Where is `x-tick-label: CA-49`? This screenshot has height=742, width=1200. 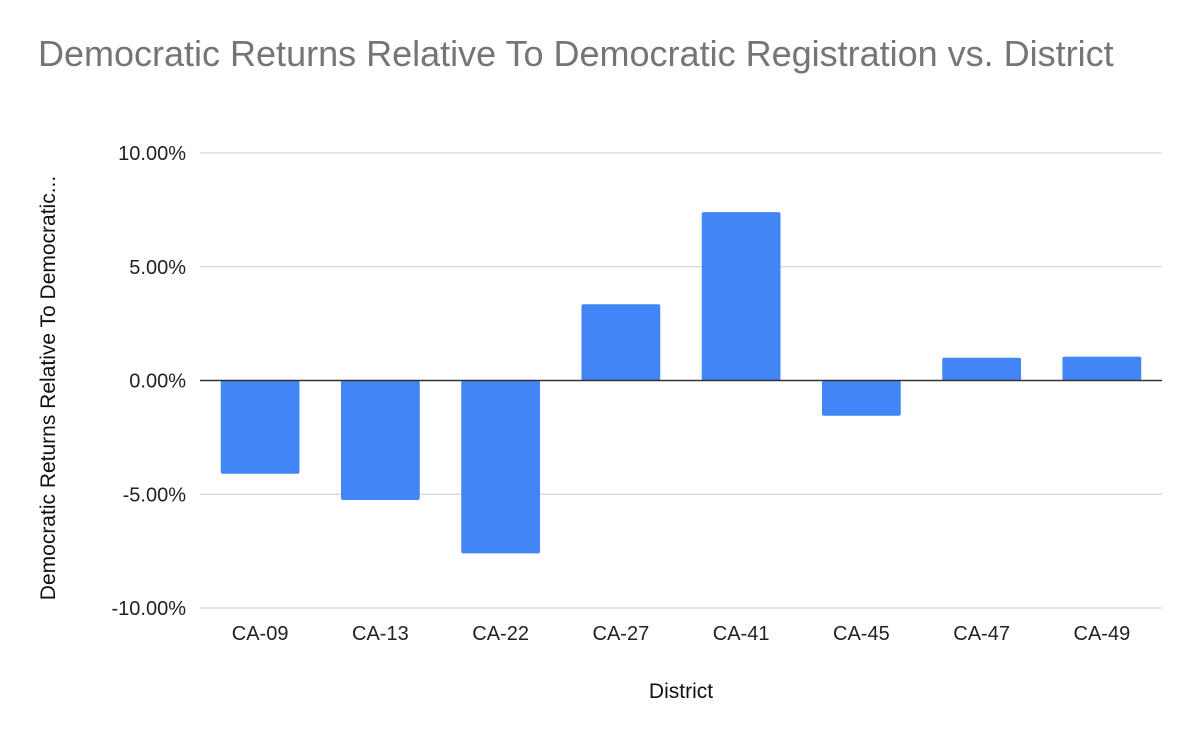
x-tick-label: CA-49 is located at coordinates (1102, 634).